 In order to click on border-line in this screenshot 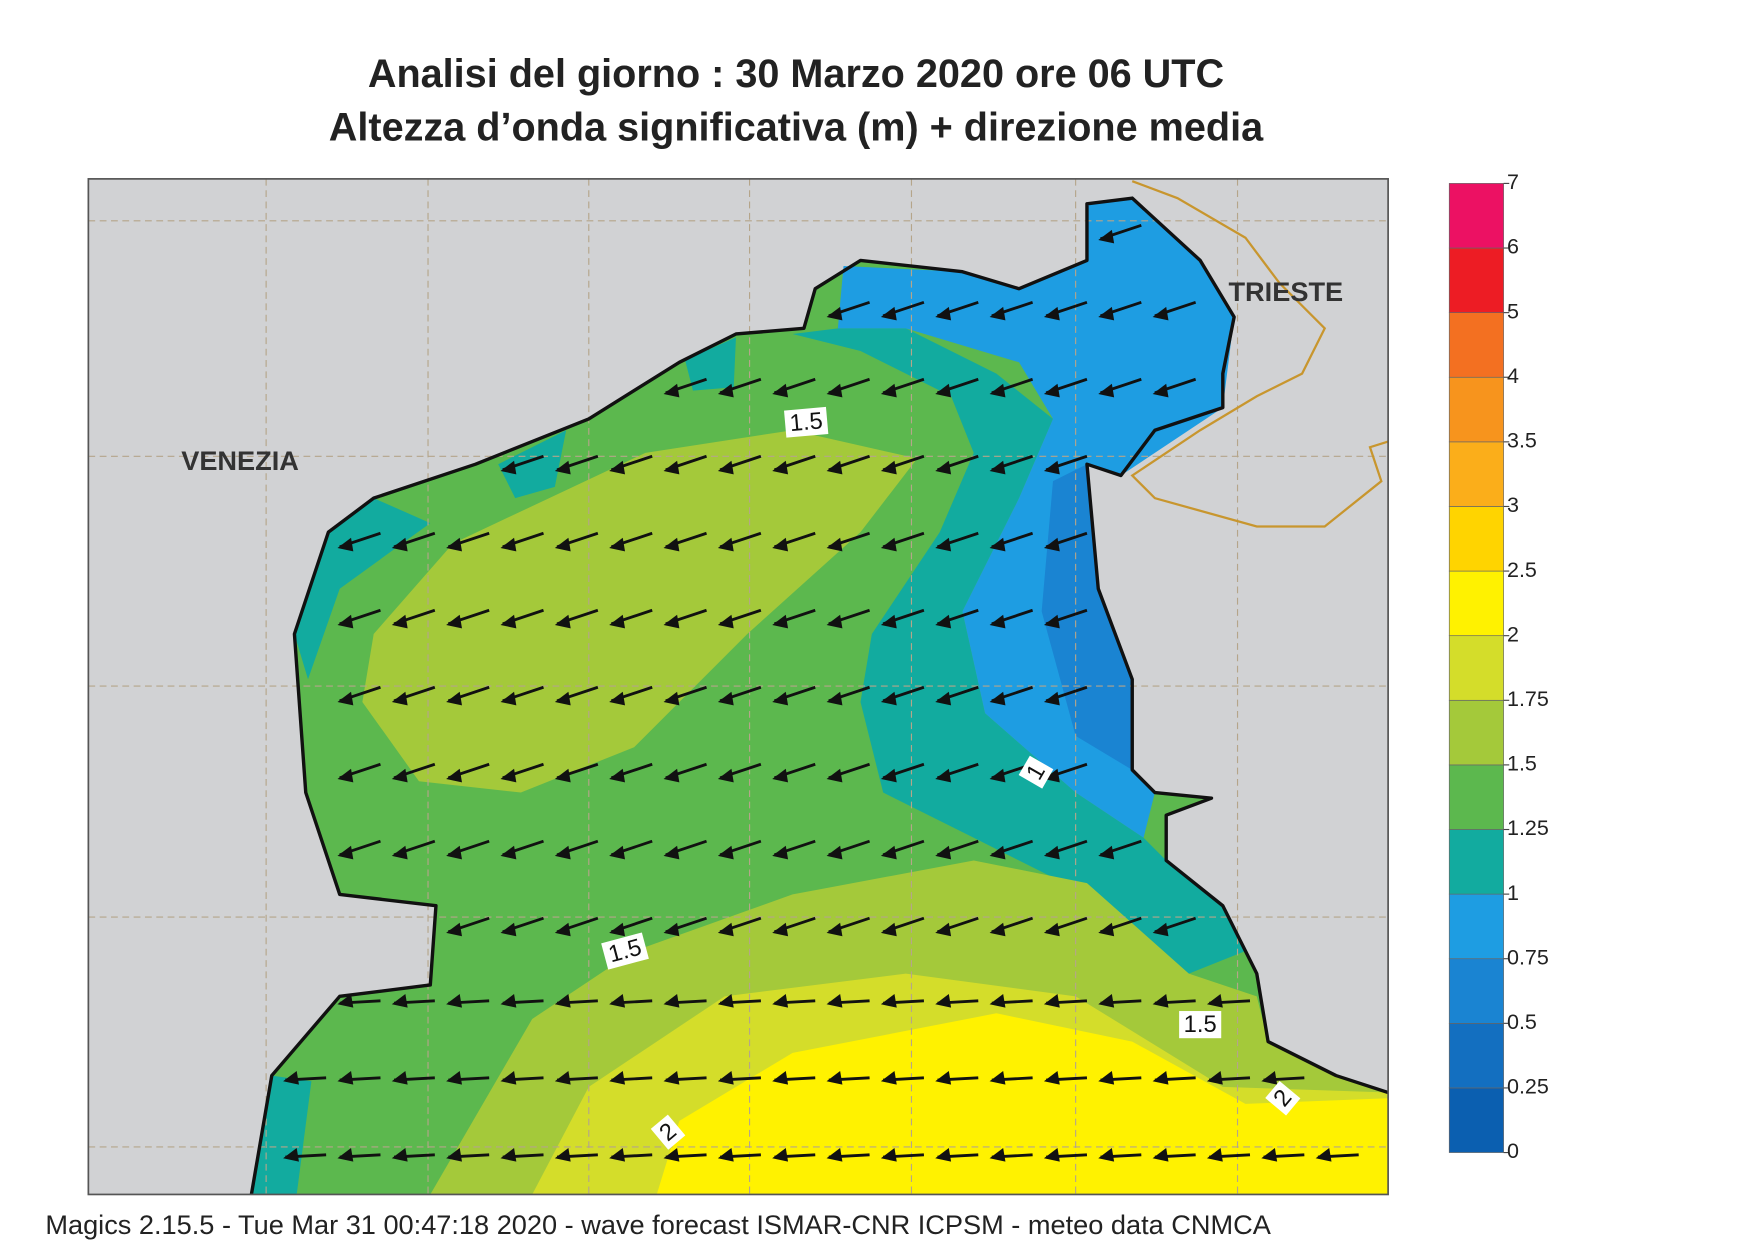, I will do `click(1259, 354)`.